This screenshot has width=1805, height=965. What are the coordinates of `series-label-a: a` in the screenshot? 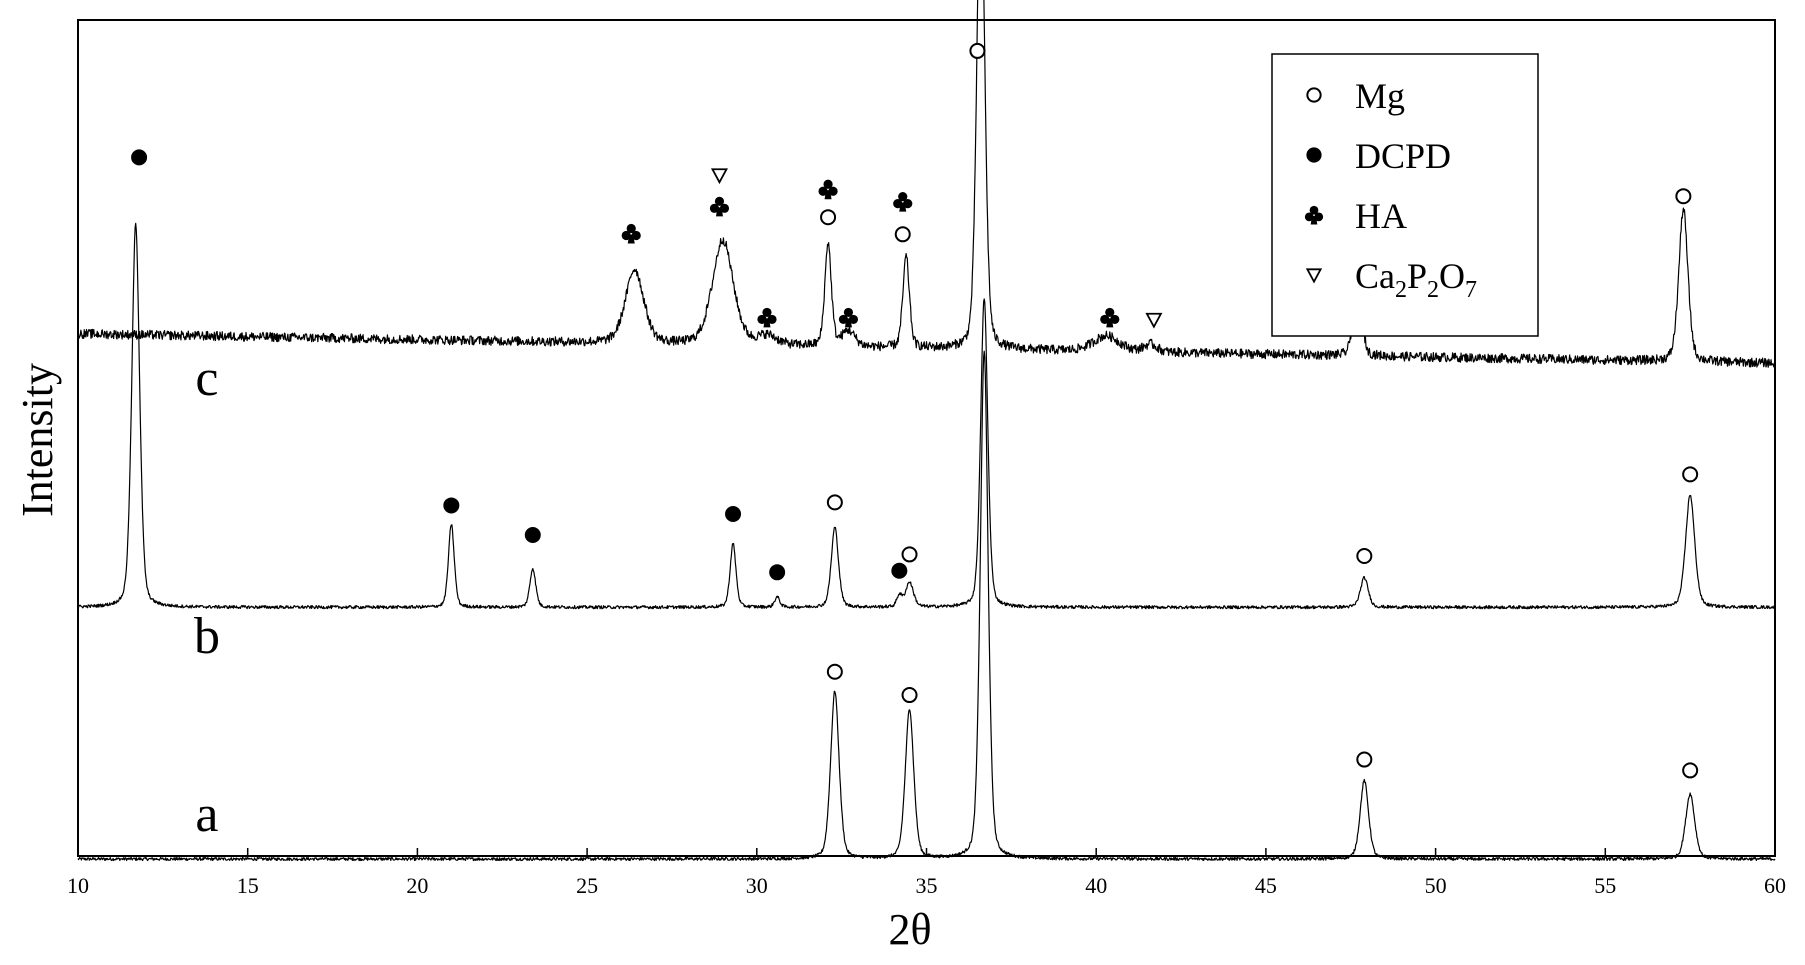 It's located at (206, 814).